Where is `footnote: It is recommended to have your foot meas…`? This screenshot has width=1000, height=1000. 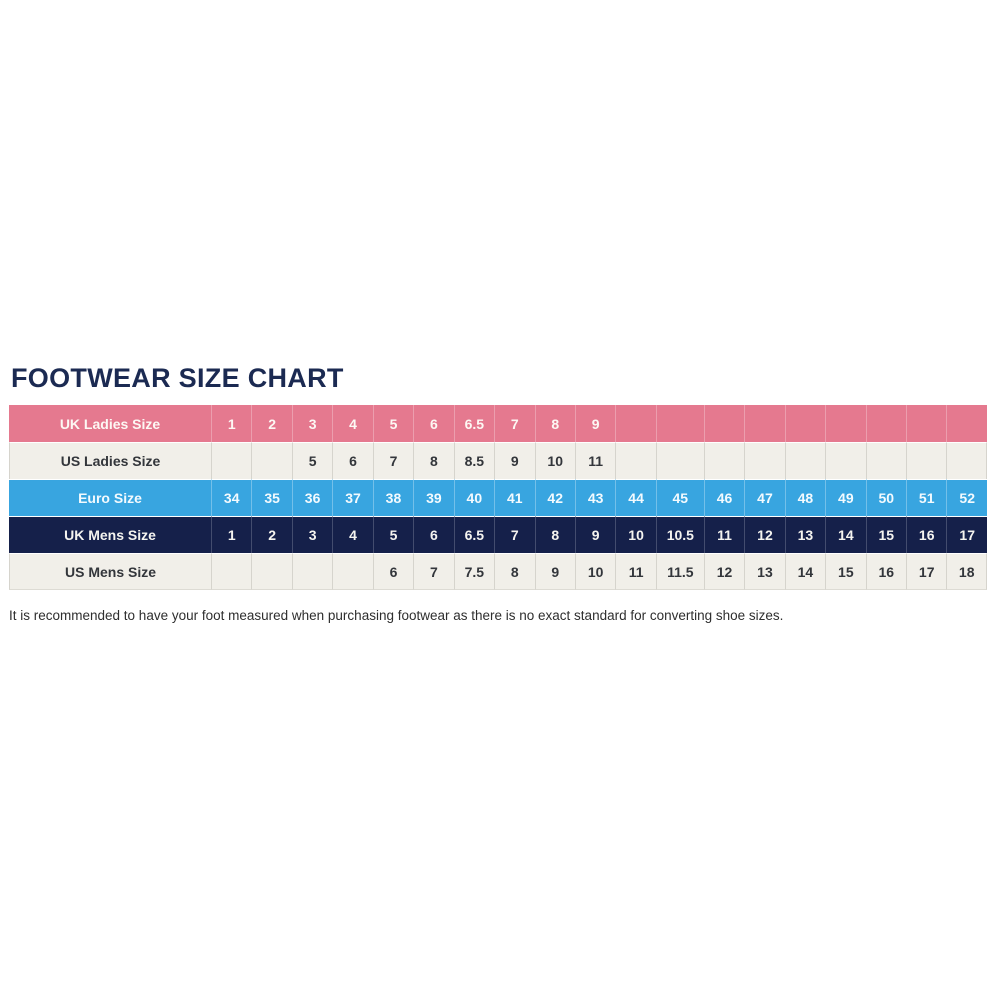 footnote: It is recommended to have your foot meas… is located at coordinates (396, 615).